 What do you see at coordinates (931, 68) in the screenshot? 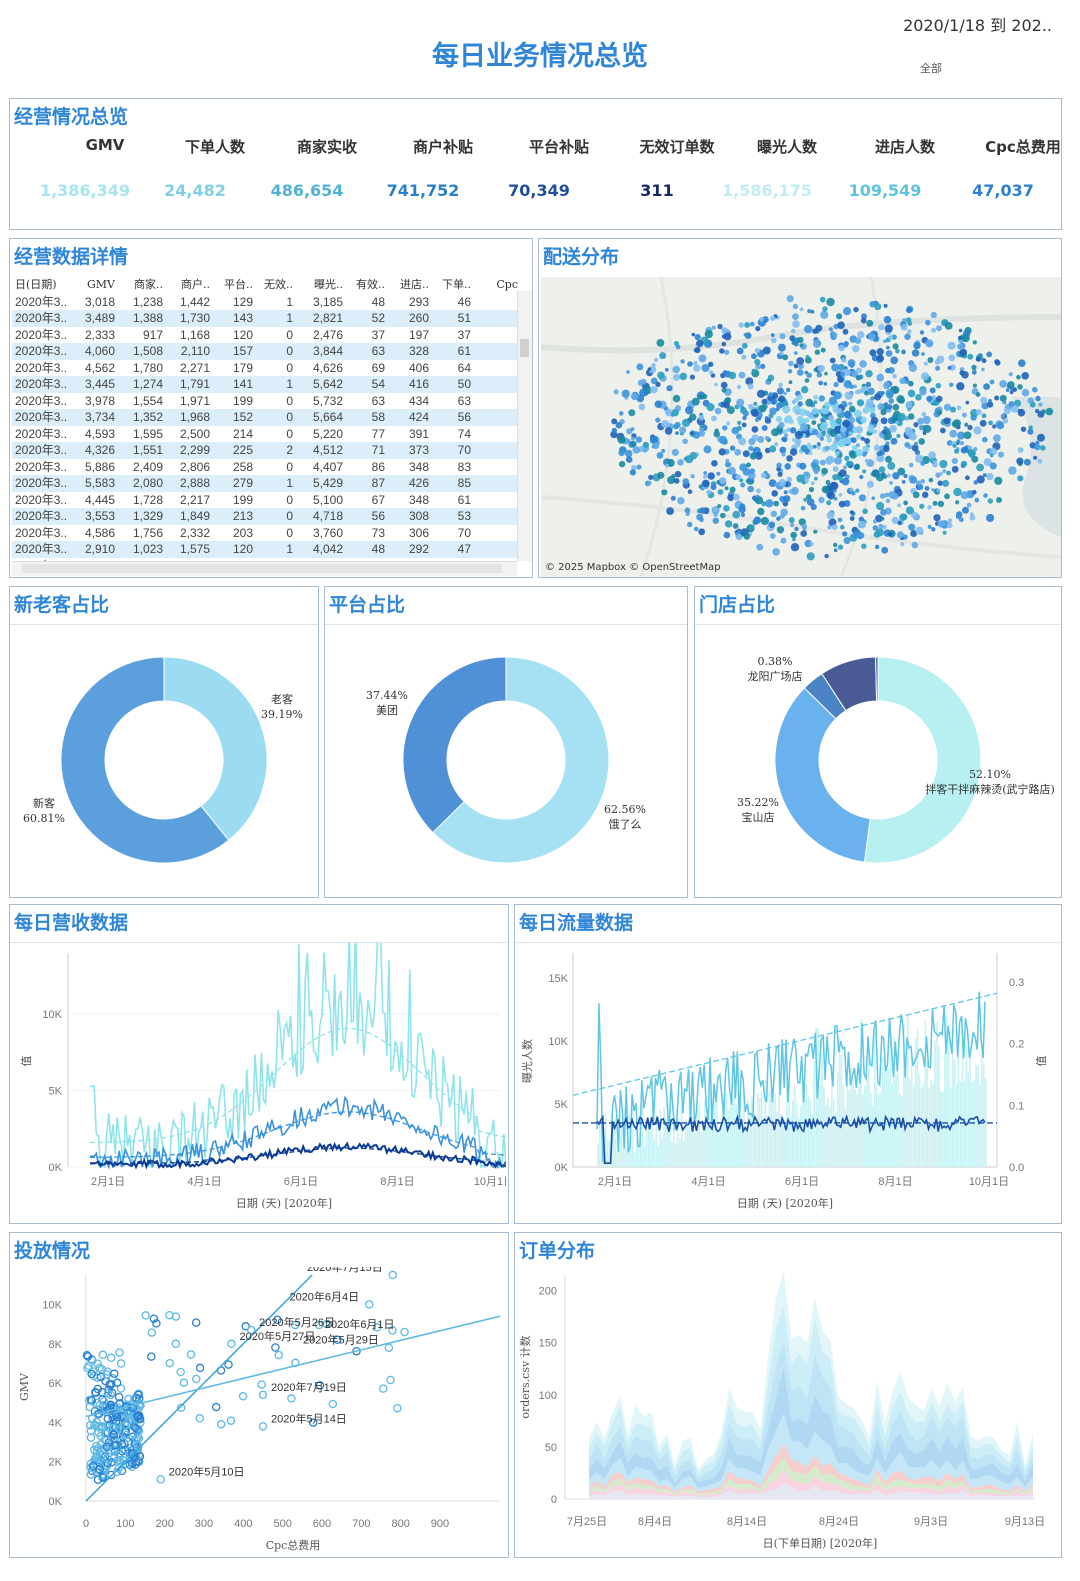
I see `store-filter: 全部` at bounding box center [931, 68].